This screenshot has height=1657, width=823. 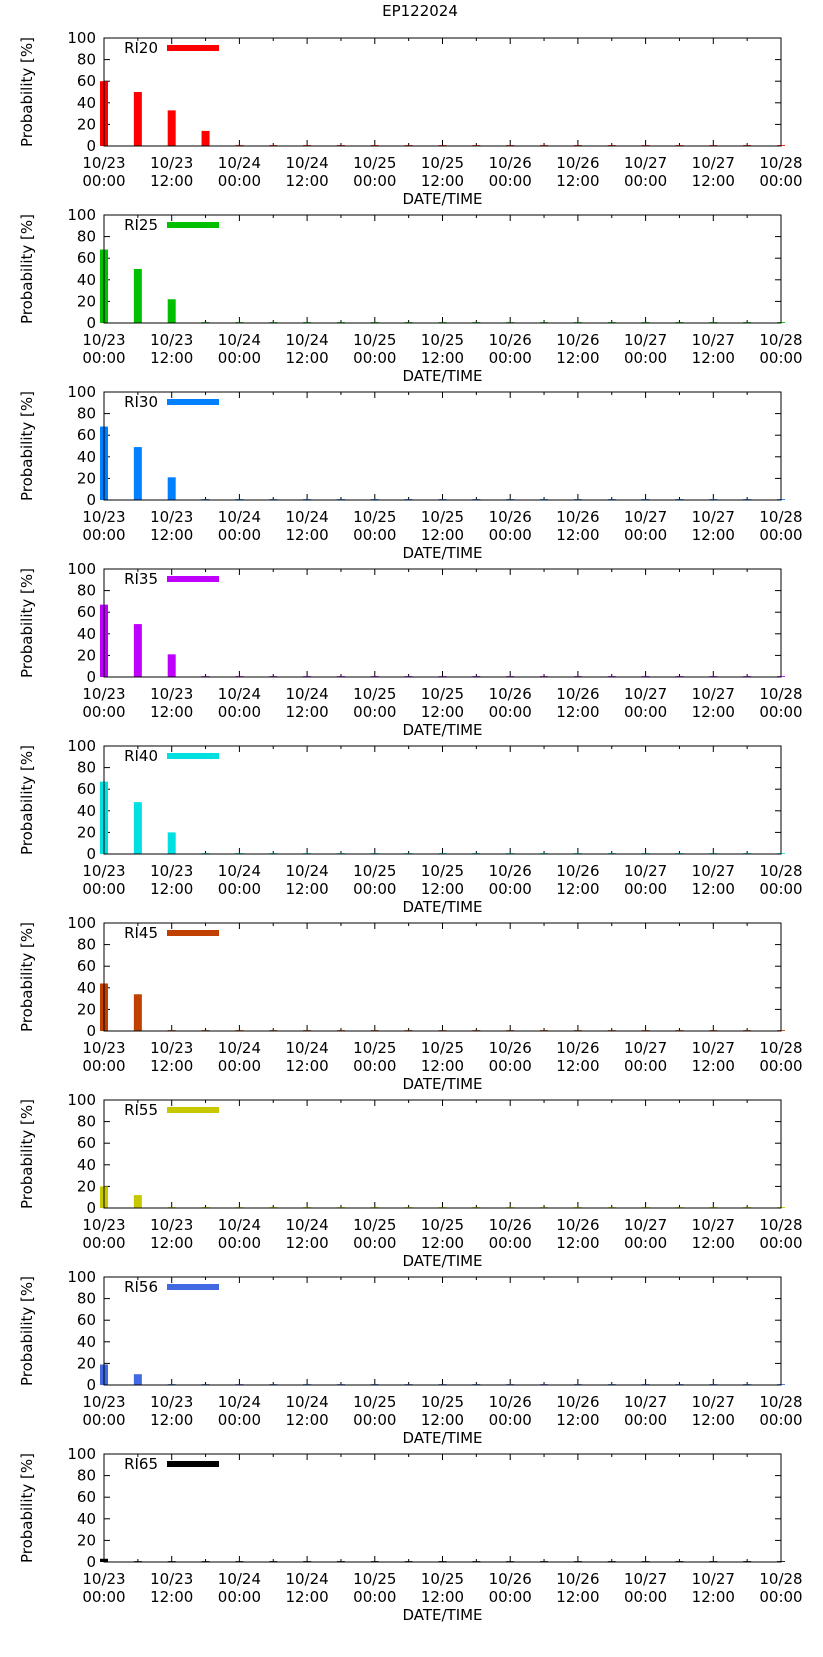 I want to click on y-tick-label: 40, so click(x=86, y=988).